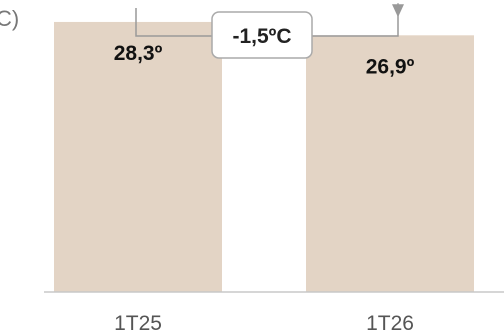 The image size is (504, 334). Describe the element at coordinates (9, 18) in the screenshot. I see `y-axis-label-fragment: C)` at that location.